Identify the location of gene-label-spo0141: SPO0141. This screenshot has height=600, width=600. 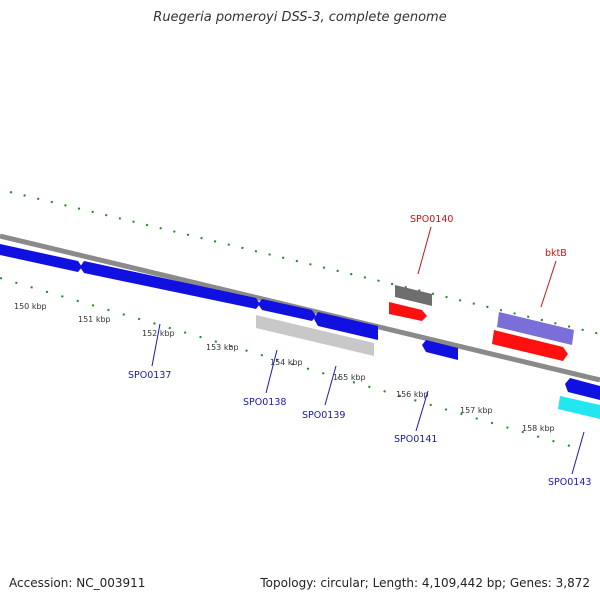
(415, 439).